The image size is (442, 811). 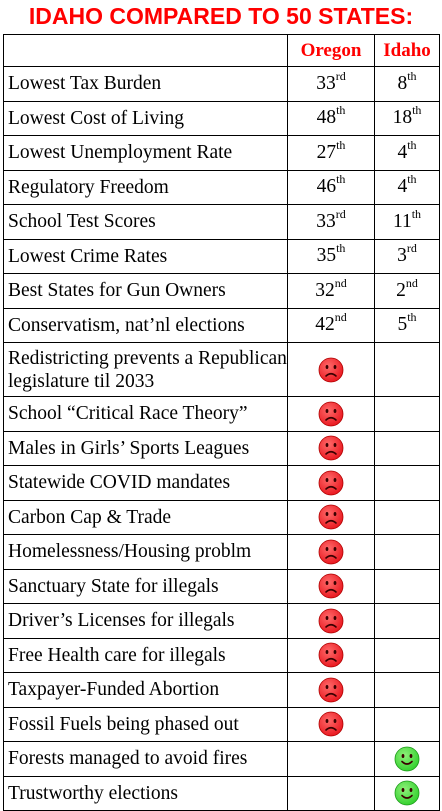 I want to click on oregon-rank-number: 42, so click(x=325, y=325).